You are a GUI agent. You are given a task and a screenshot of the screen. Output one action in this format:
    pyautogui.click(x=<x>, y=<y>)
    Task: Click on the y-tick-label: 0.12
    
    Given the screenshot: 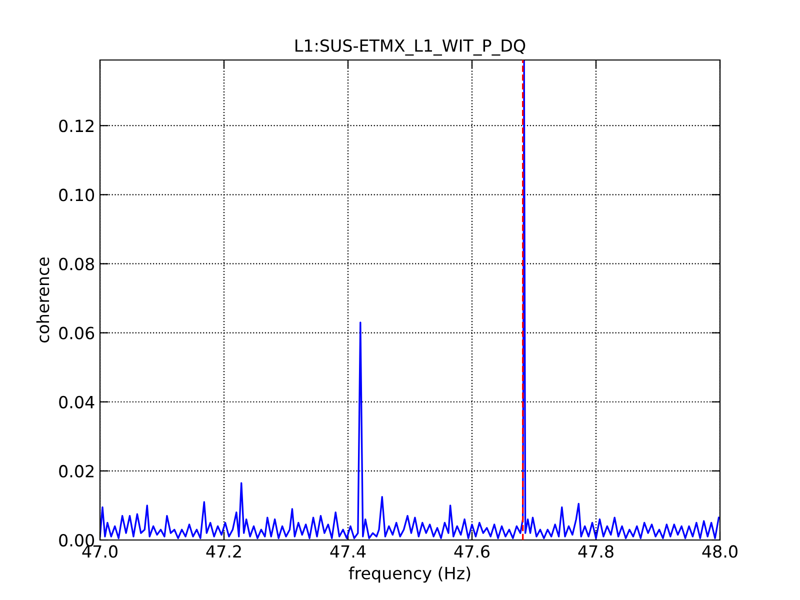 What is the action you would take?
    pyautogui.click(x=76, y=126)
    